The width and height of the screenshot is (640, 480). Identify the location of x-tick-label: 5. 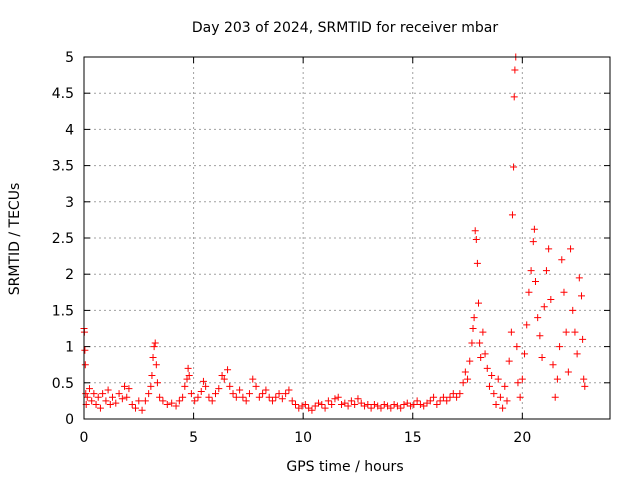
(193, 438).